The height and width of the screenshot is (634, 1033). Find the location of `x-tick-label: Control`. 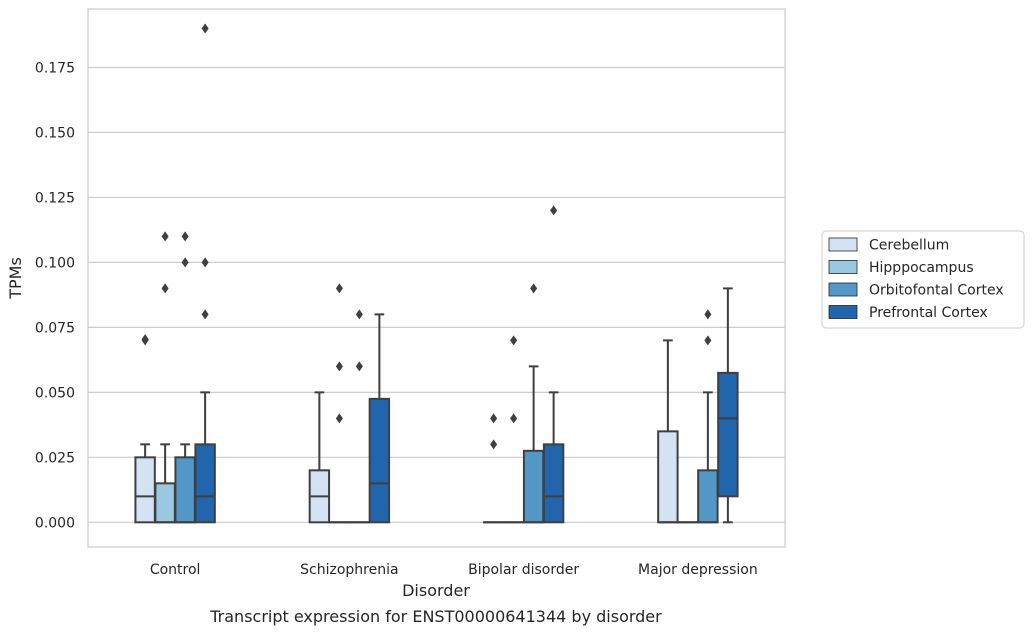

x-tick-label: Control is located at coordinates (175, 570).